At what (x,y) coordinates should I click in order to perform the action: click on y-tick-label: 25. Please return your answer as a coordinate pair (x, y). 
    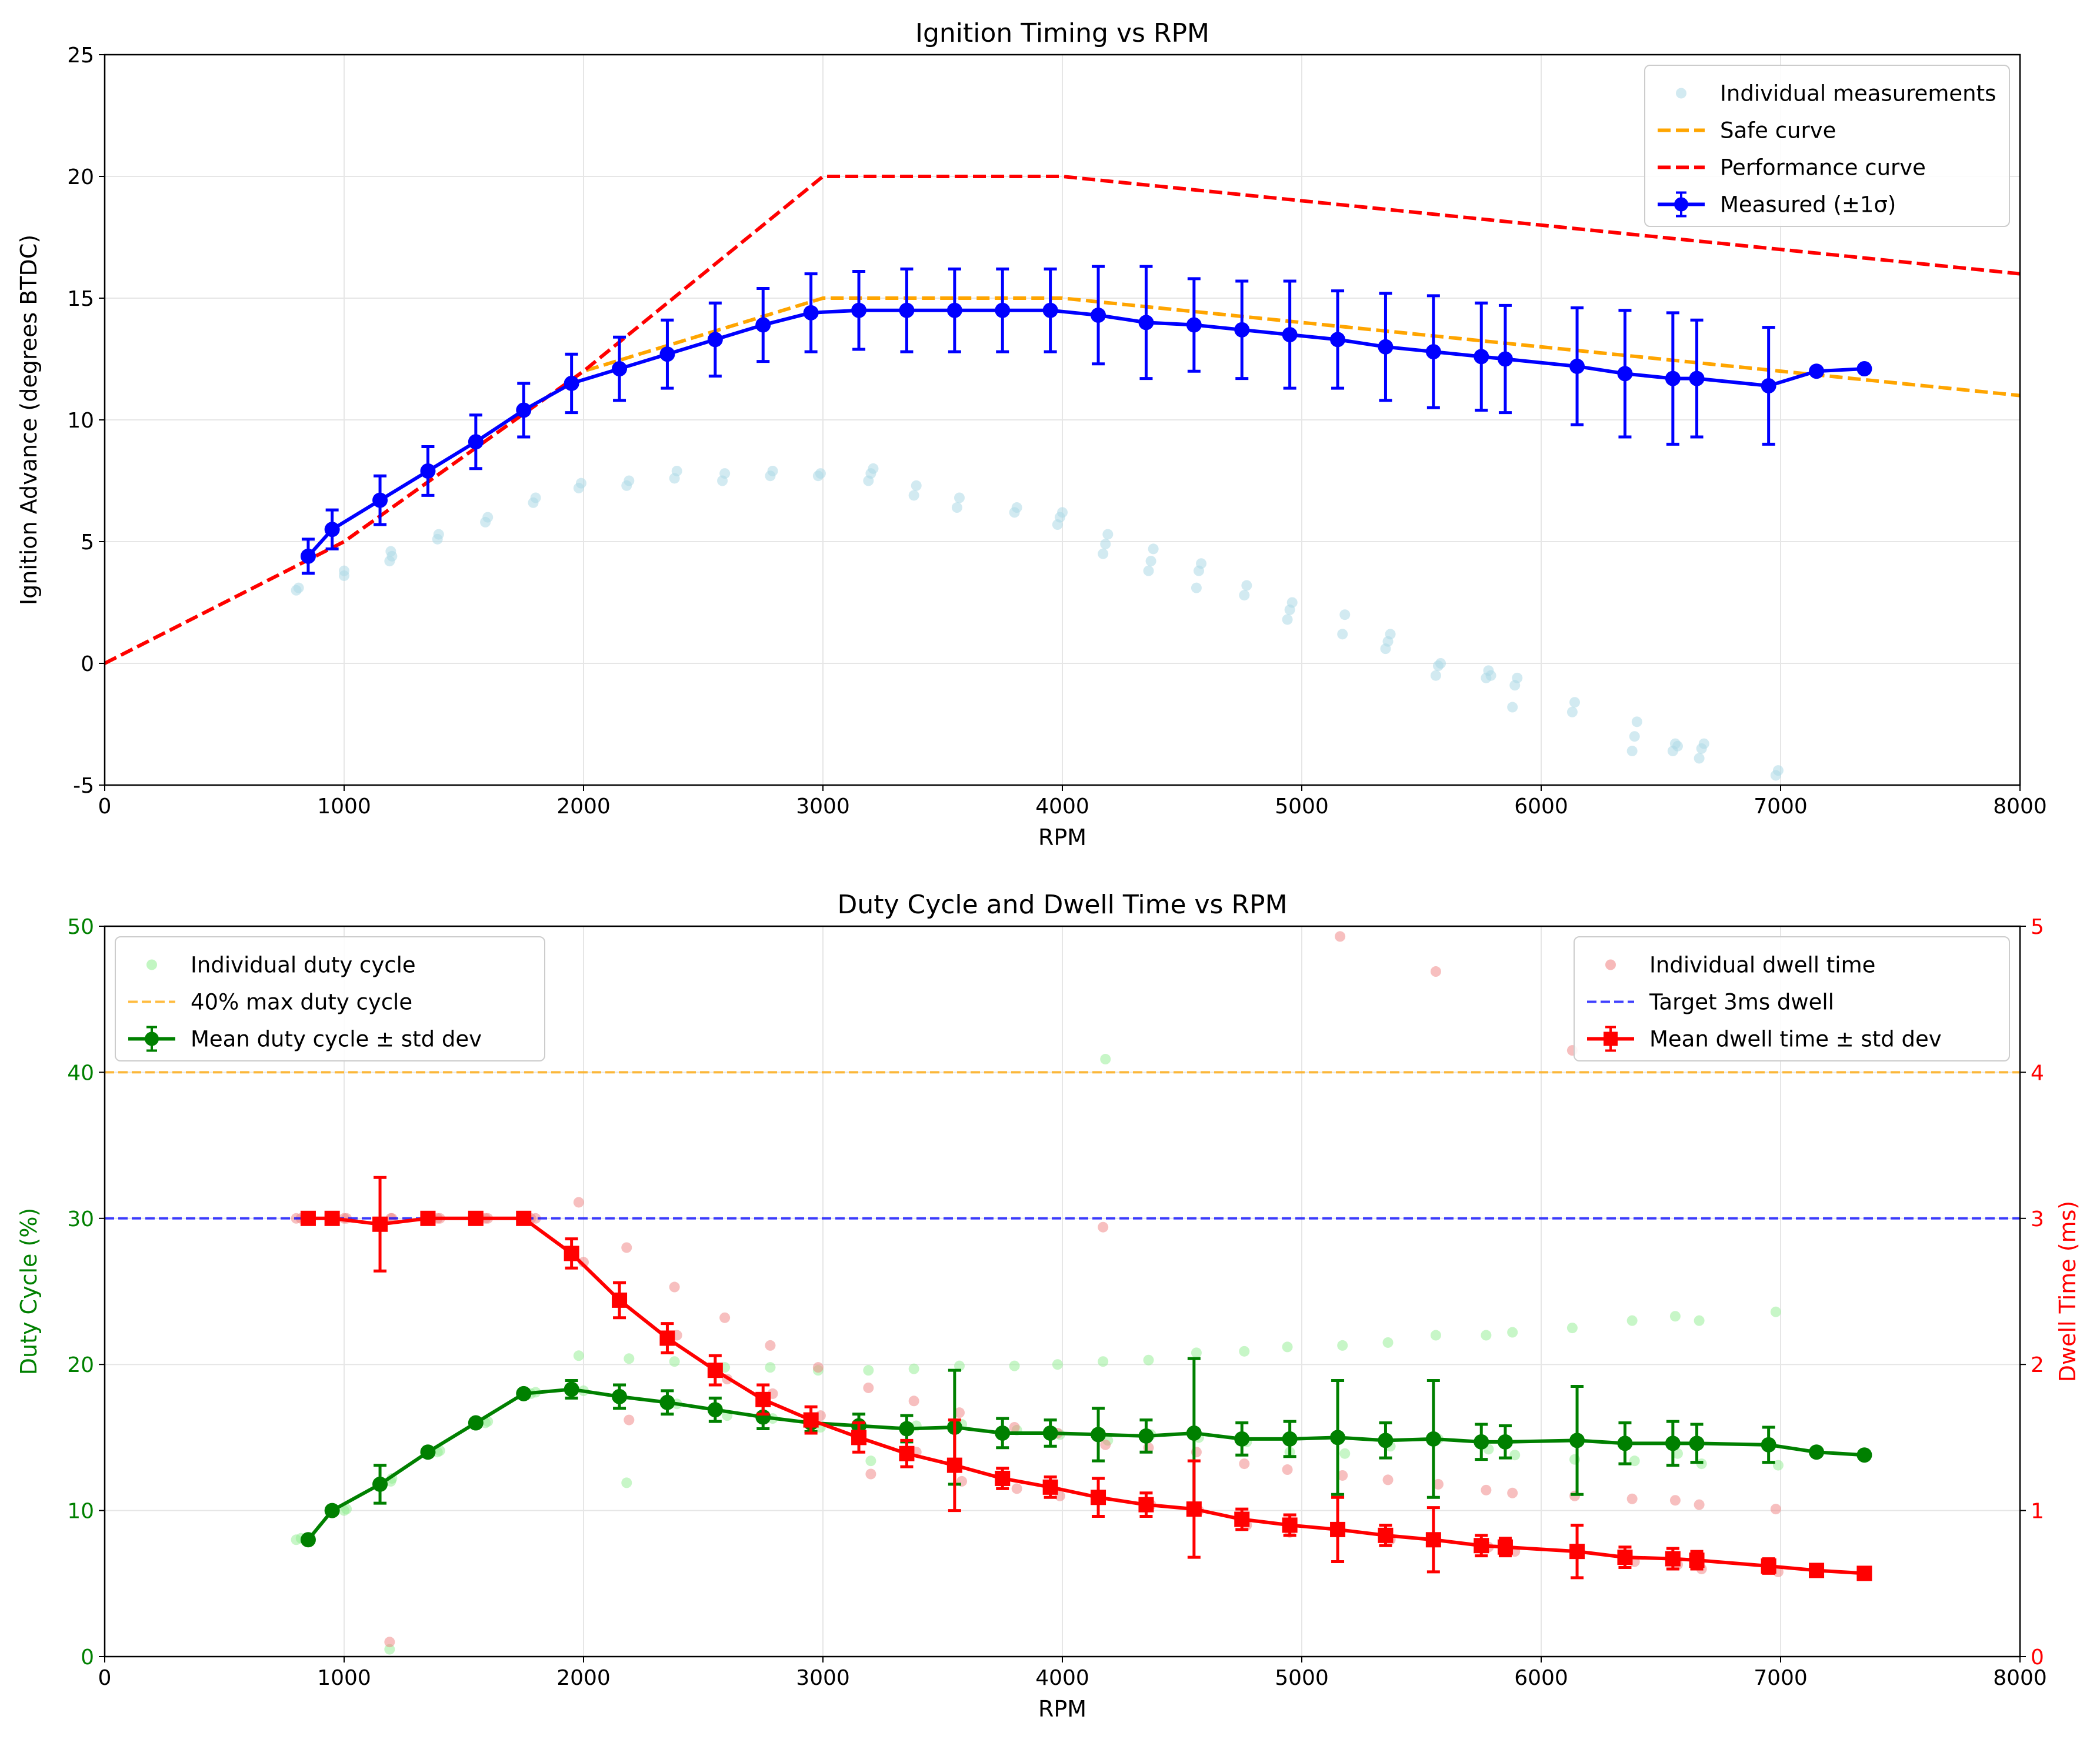
    Looking at the image, I should click on (80, 56).